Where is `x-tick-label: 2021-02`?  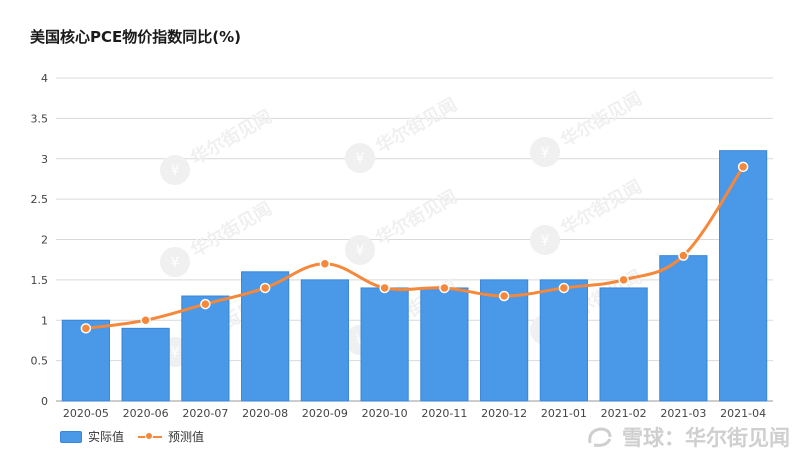 x-tick-label: 2021-02 is located at coordinates (624, 413).